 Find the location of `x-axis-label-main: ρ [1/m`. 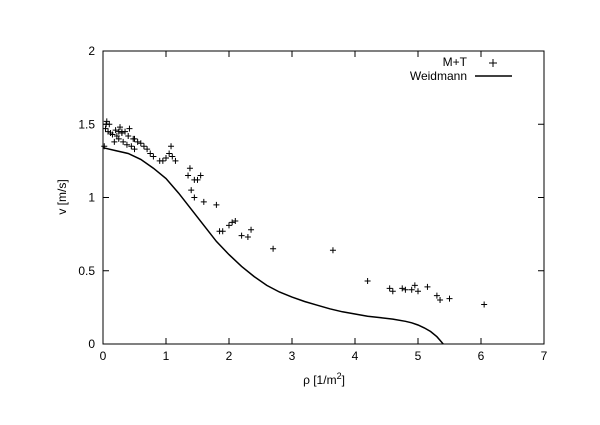

x-axis-label-main: ρ [1/m is located at coordinates (320, 380).